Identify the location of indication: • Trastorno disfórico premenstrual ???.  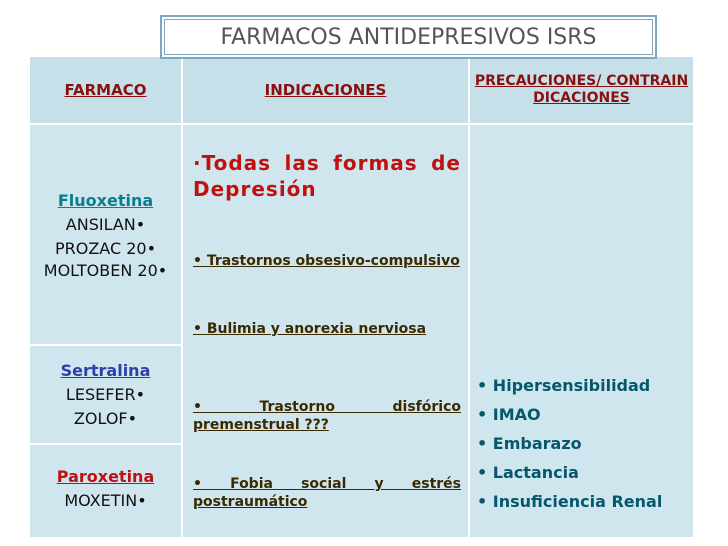
(327, 416).